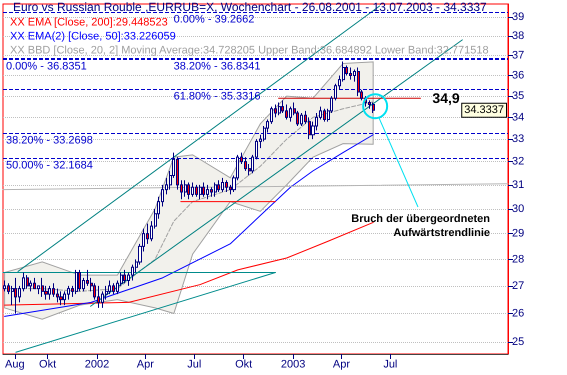 The height and width of the screenshot is (375, 567). I want to click on text: XX EMA [Close, 200]:29.448523, so click(89, 22).